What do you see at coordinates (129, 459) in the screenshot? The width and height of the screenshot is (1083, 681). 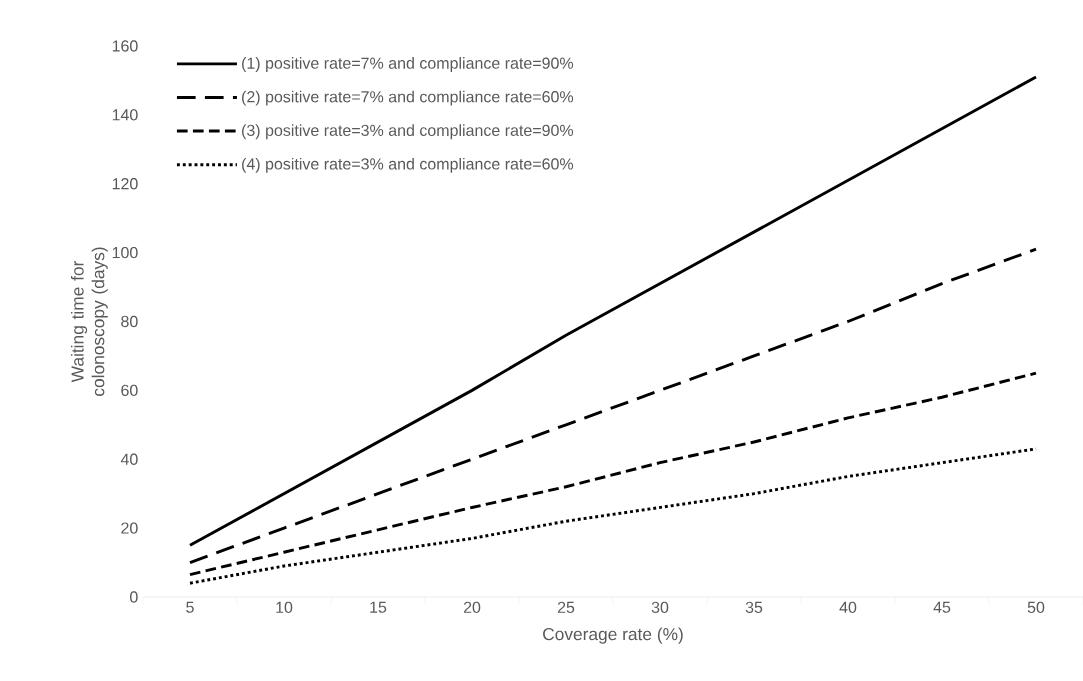 I see `y-tick-label: 40` at bounding box center [129, 459].